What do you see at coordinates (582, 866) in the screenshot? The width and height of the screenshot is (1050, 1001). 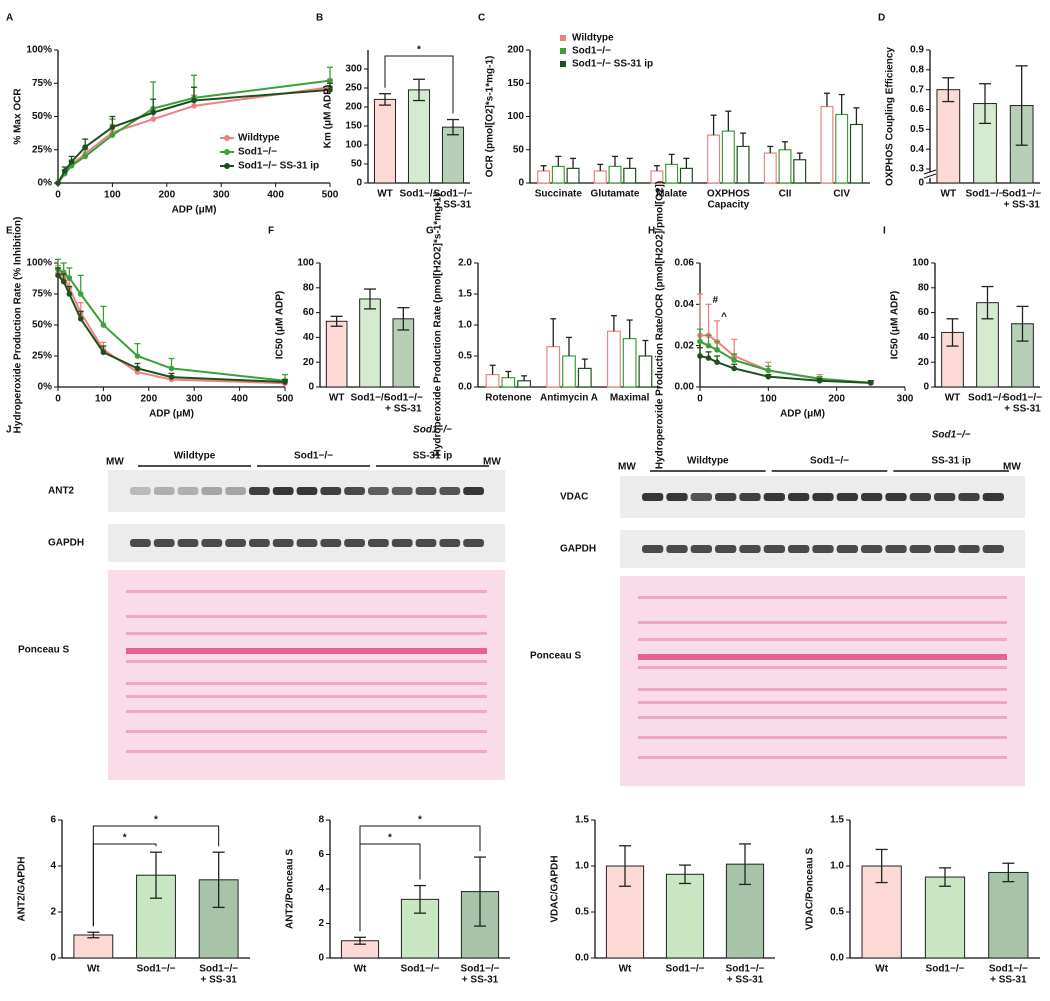 I see `y-tick-label: 1.0` at bounding box center [582, 866].